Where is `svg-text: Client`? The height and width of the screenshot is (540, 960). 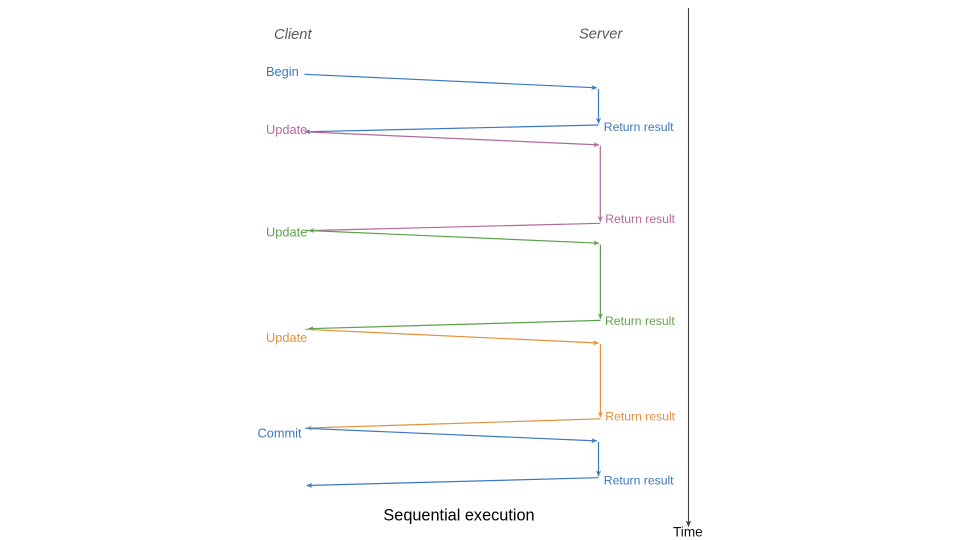
svg-text: Client is located at coordinates (293, 35).